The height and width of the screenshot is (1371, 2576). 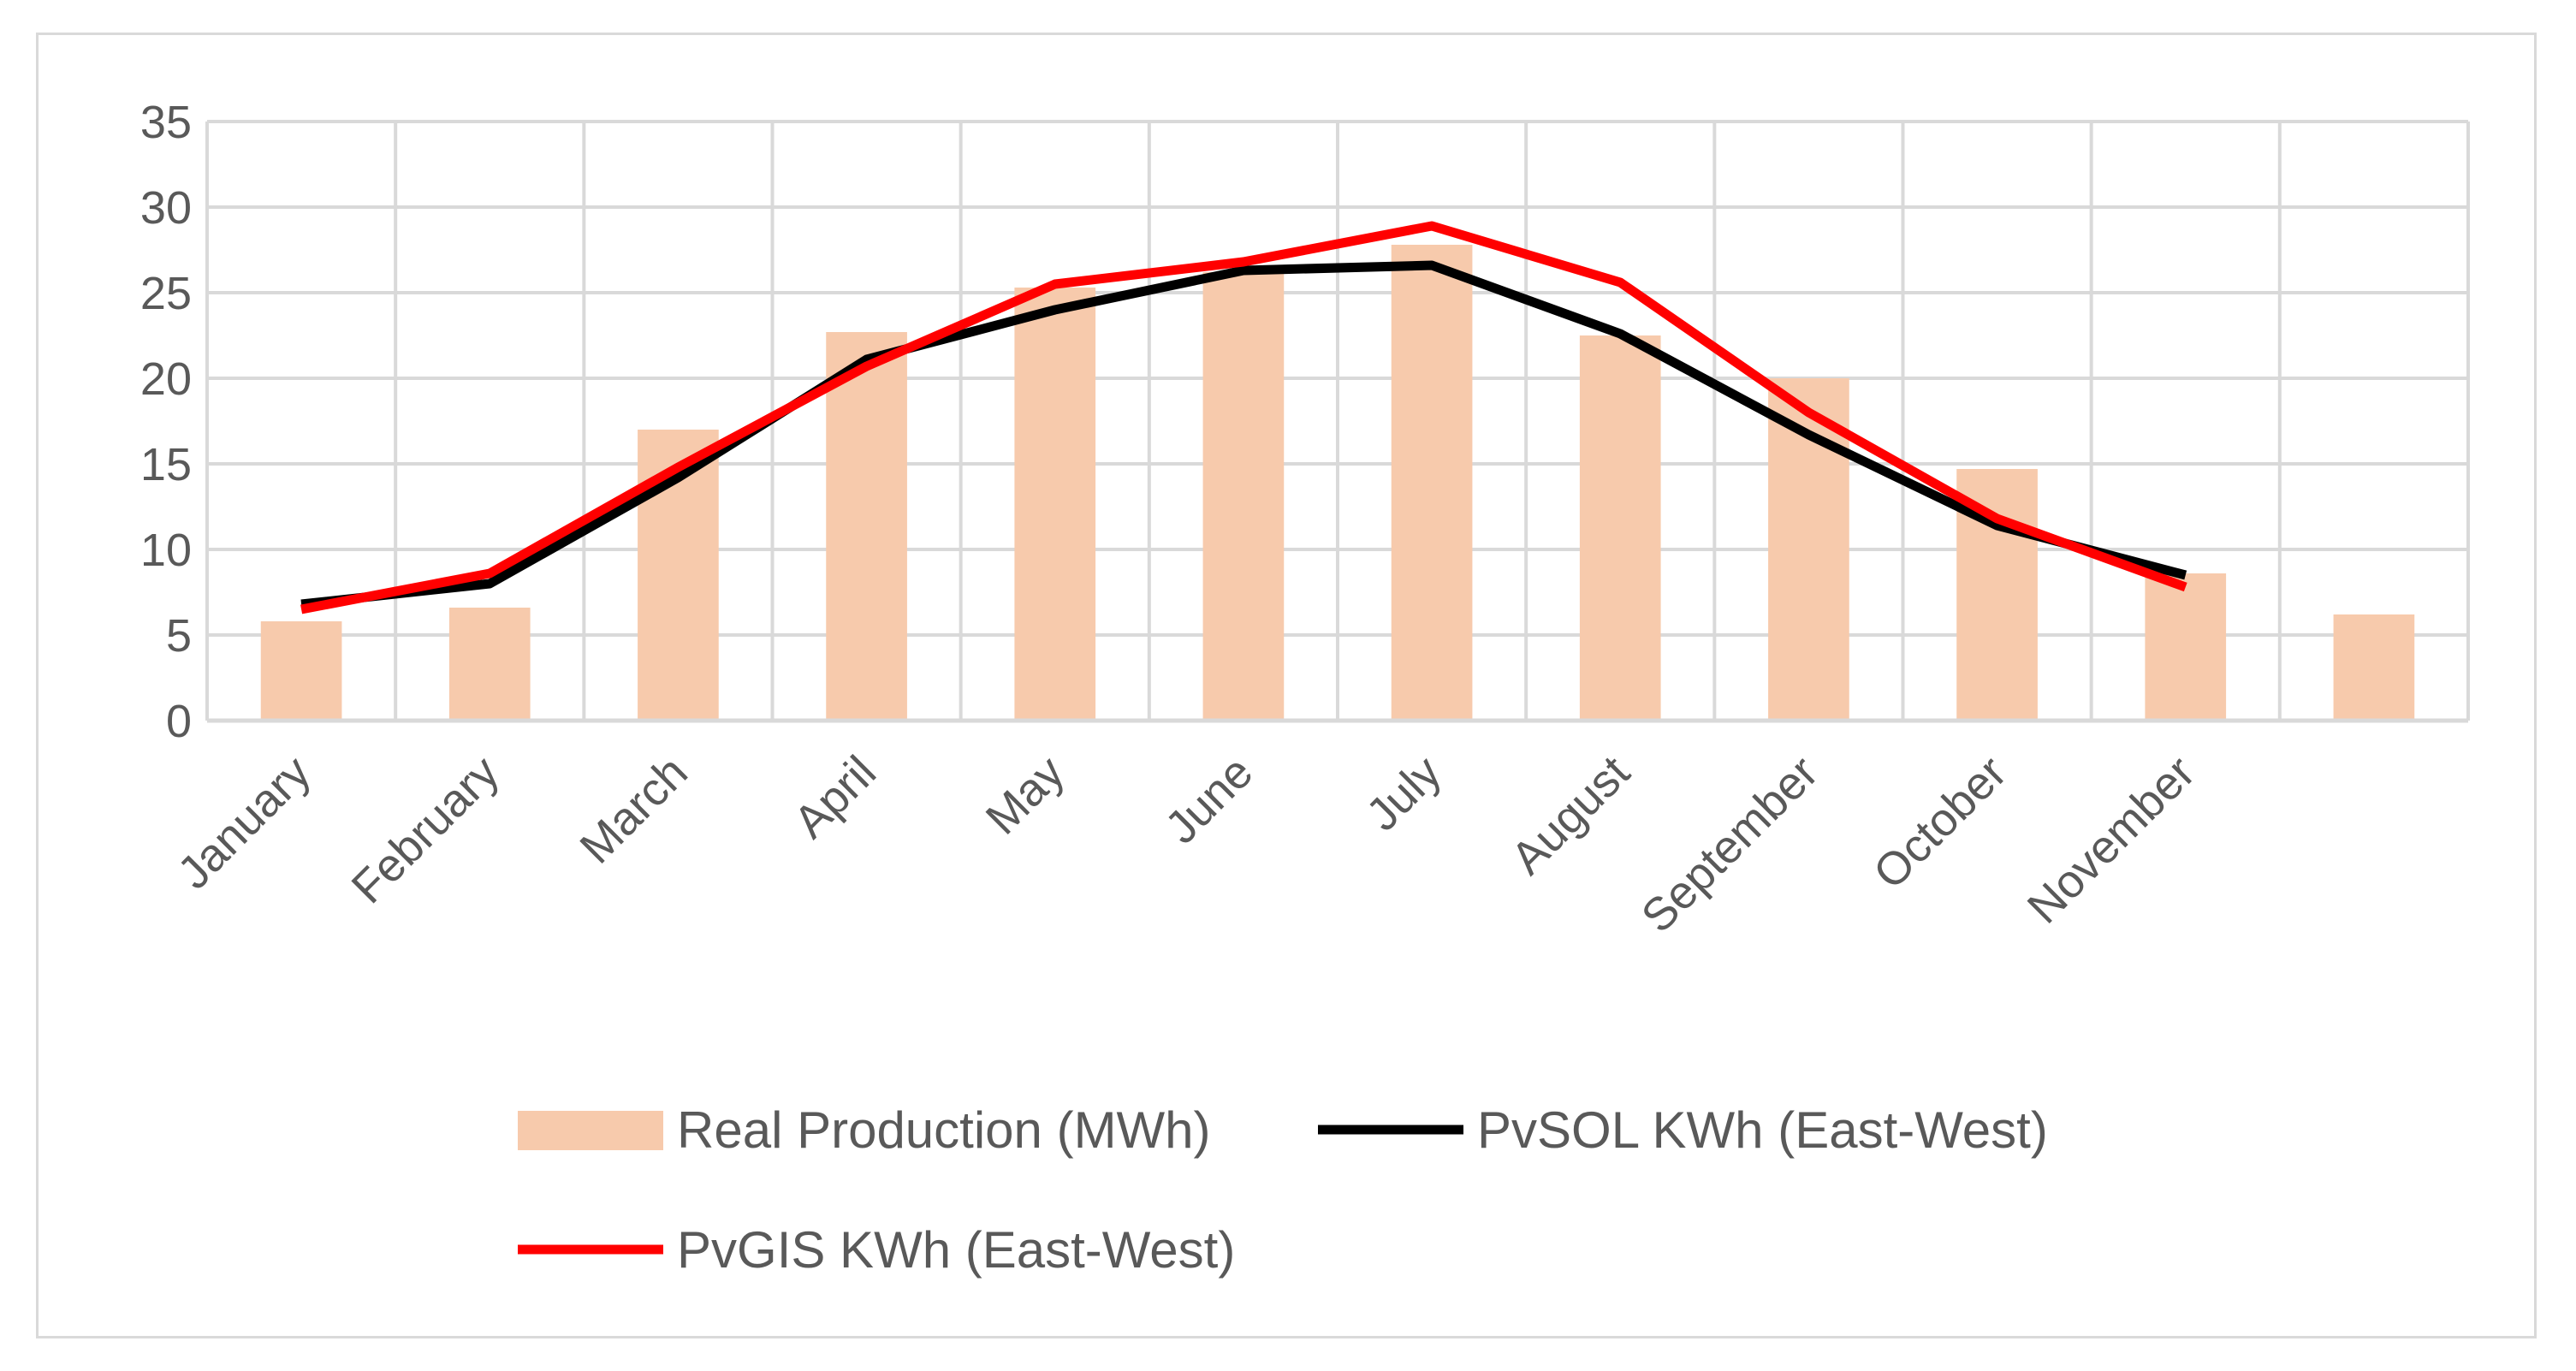 What do you see at coordinates (835, 797) in the screenshot?
I see `x-tick-label: April` at bounding box center [835, 797].